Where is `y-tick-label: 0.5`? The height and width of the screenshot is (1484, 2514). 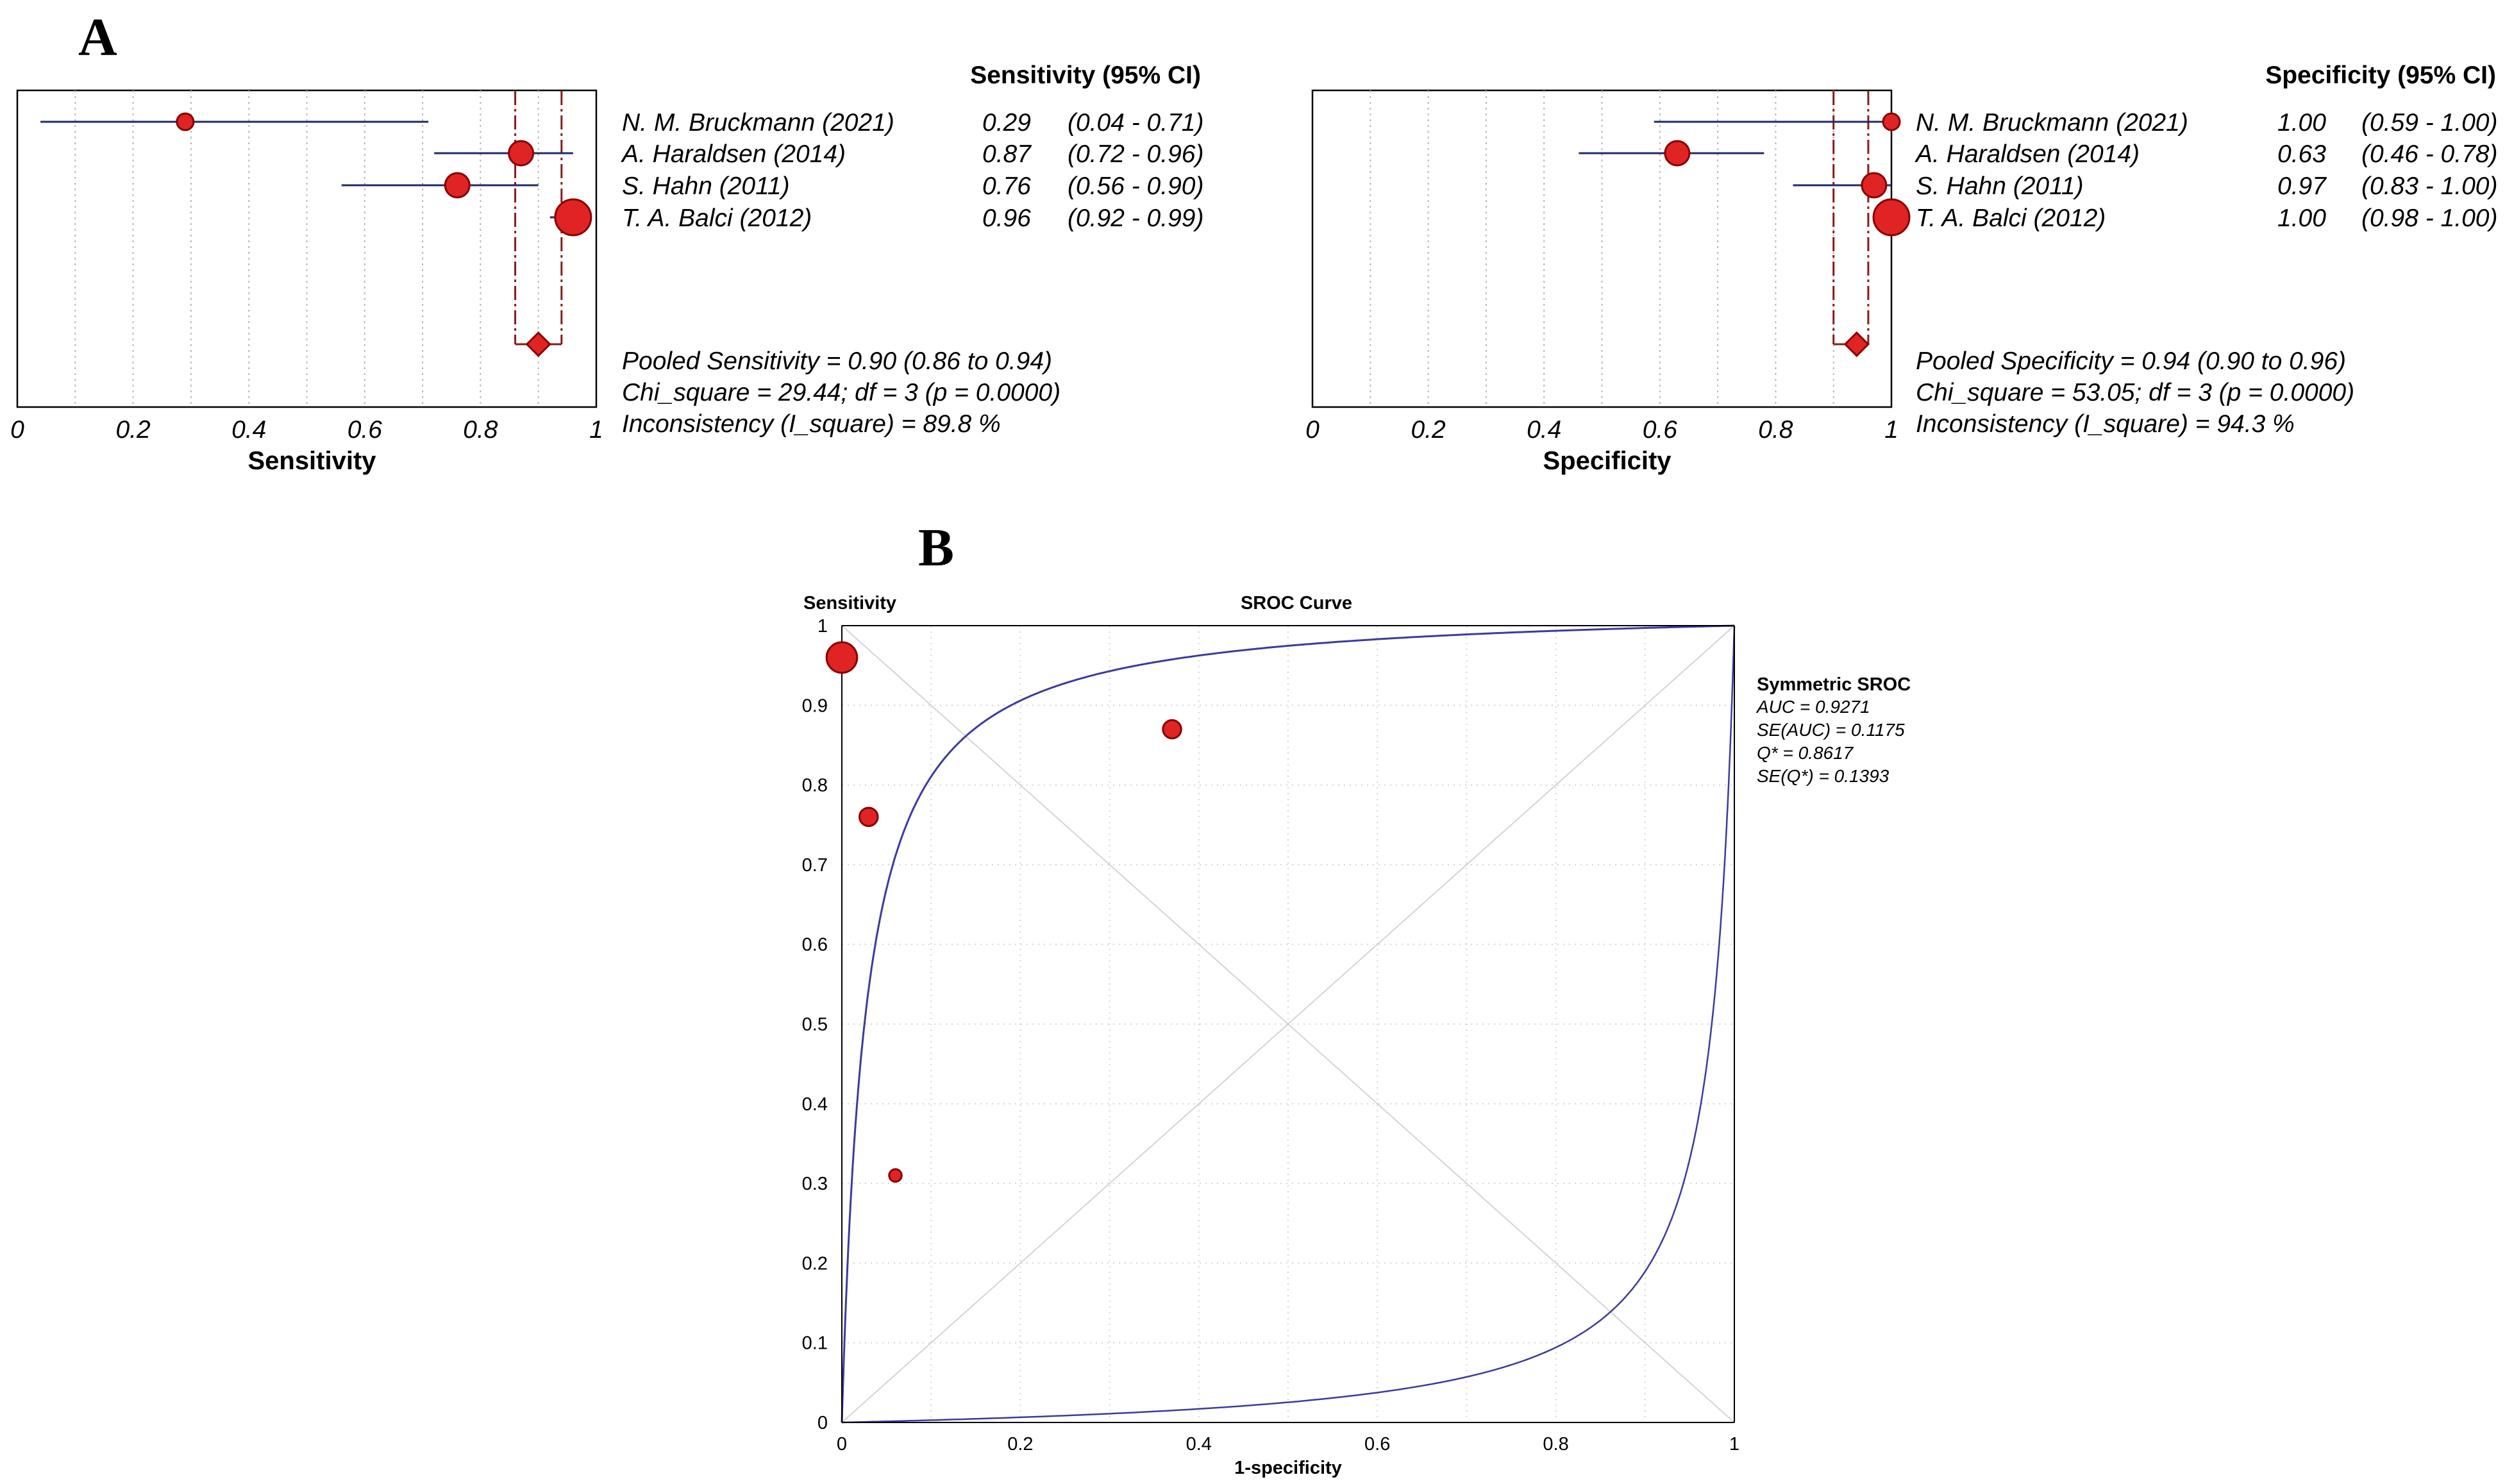
y-tick-label: 0.5 is located at coordinates (815, 1025).